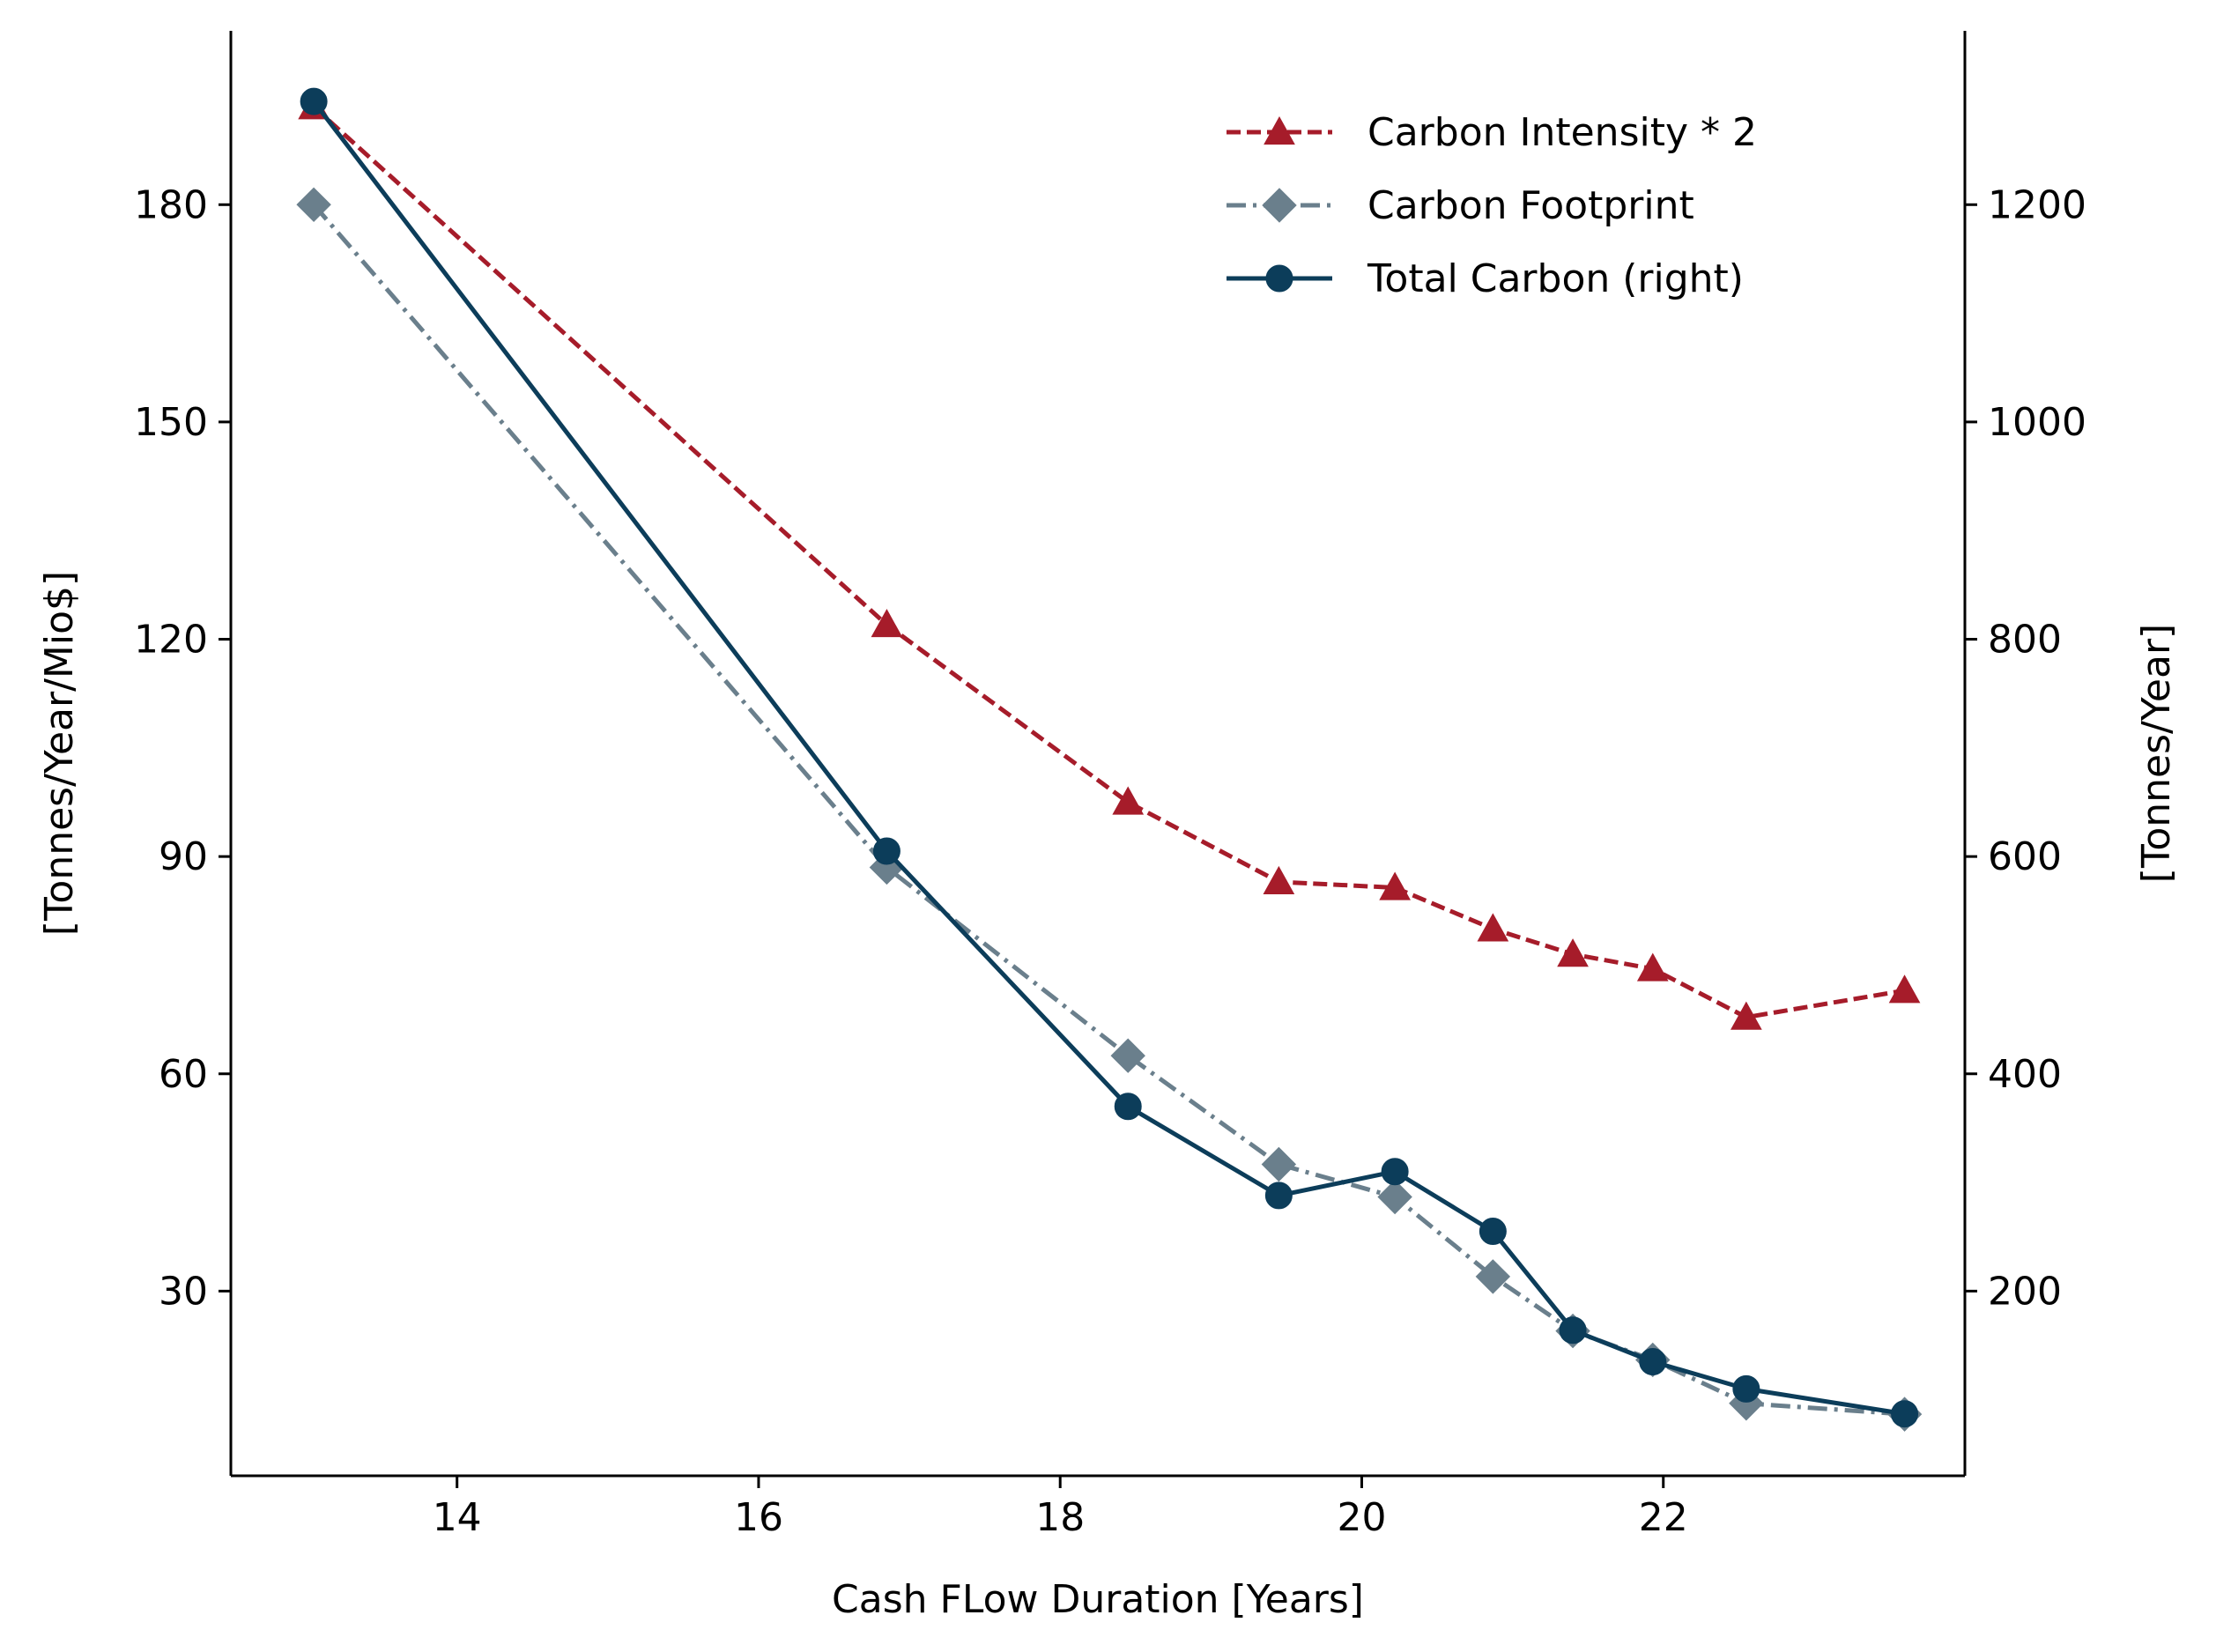 This screenshot has height=1652, width=2216. I want to click on legend-item: Carbon Footprint, so click(1460, 205).